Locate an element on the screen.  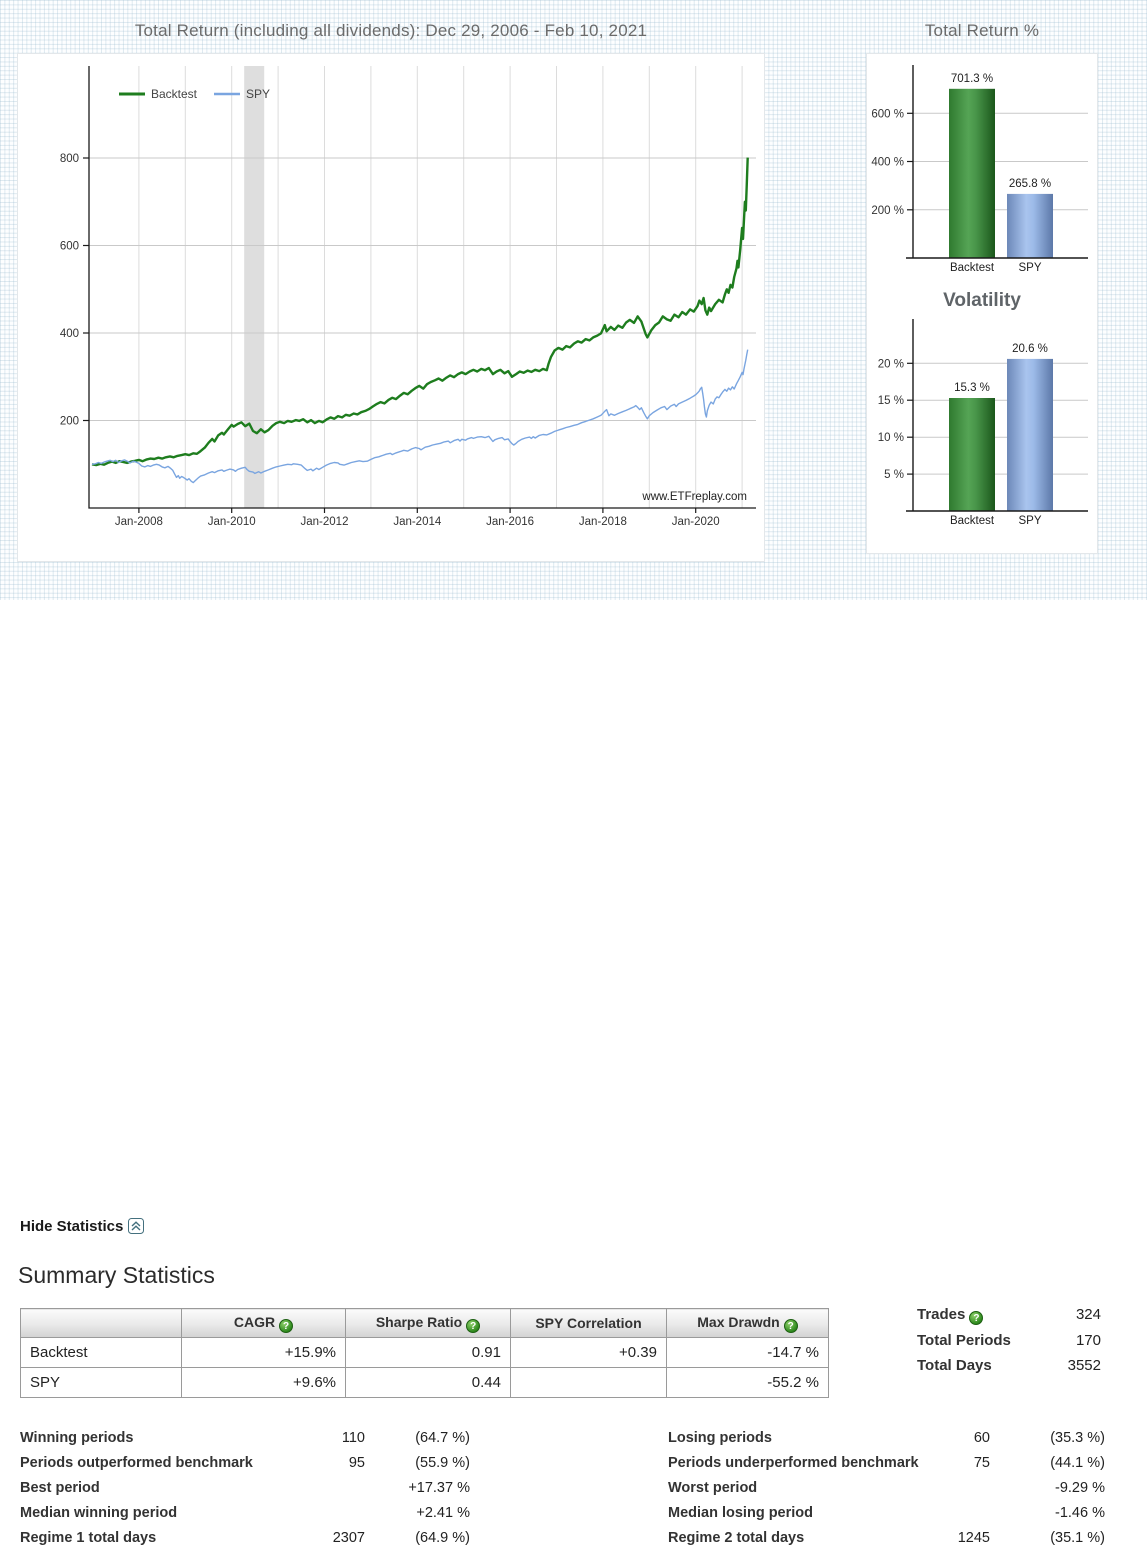
svg-text: 400 is located at coordinates (69, 334).